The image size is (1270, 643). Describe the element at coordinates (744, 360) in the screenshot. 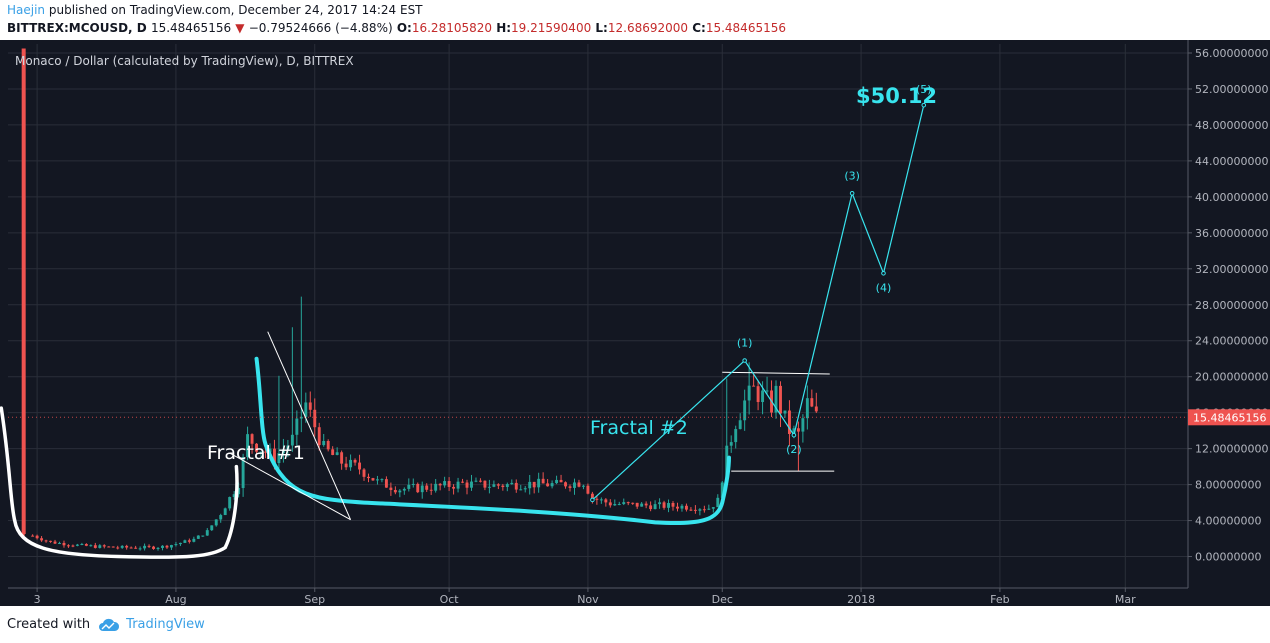

I see `wave-point` at that location.